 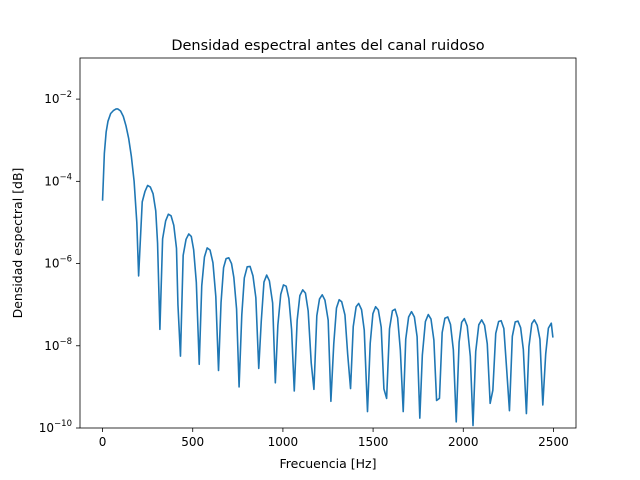 What do you see at coordinates (463, 442) in the screenshot?
I see `x-tick-label: 2000` at bounding box center [463, 442].